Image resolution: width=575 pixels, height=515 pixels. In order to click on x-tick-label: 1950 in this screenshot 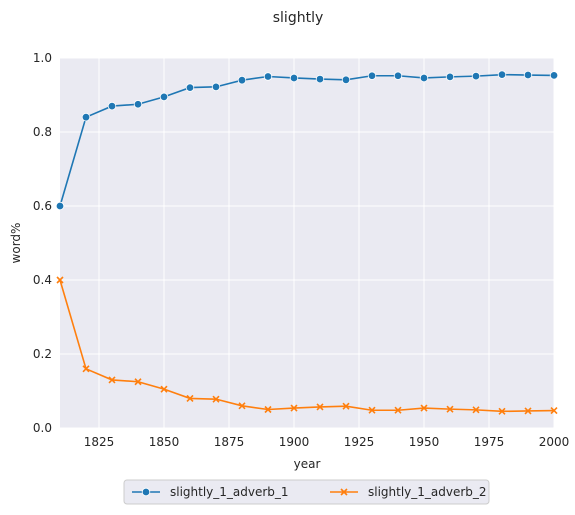, I will do `click(424, 442)`.